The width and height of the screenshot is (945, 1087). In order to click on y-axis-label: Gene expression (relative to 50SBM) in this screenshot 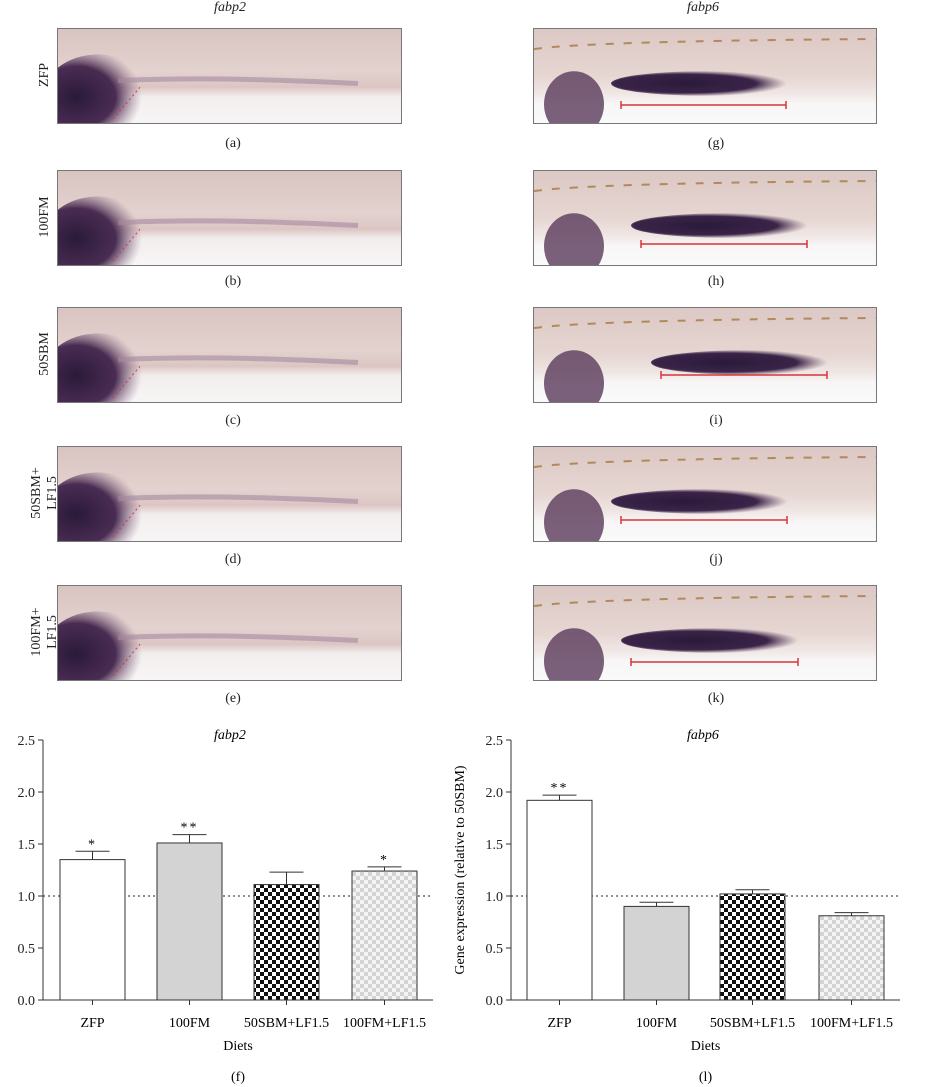, I will do `click(460, 870)`.